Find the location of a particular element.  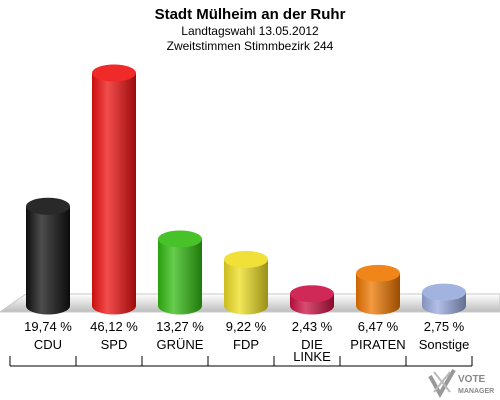

value-label: 2,75 % is located at coordinates (444, 326).